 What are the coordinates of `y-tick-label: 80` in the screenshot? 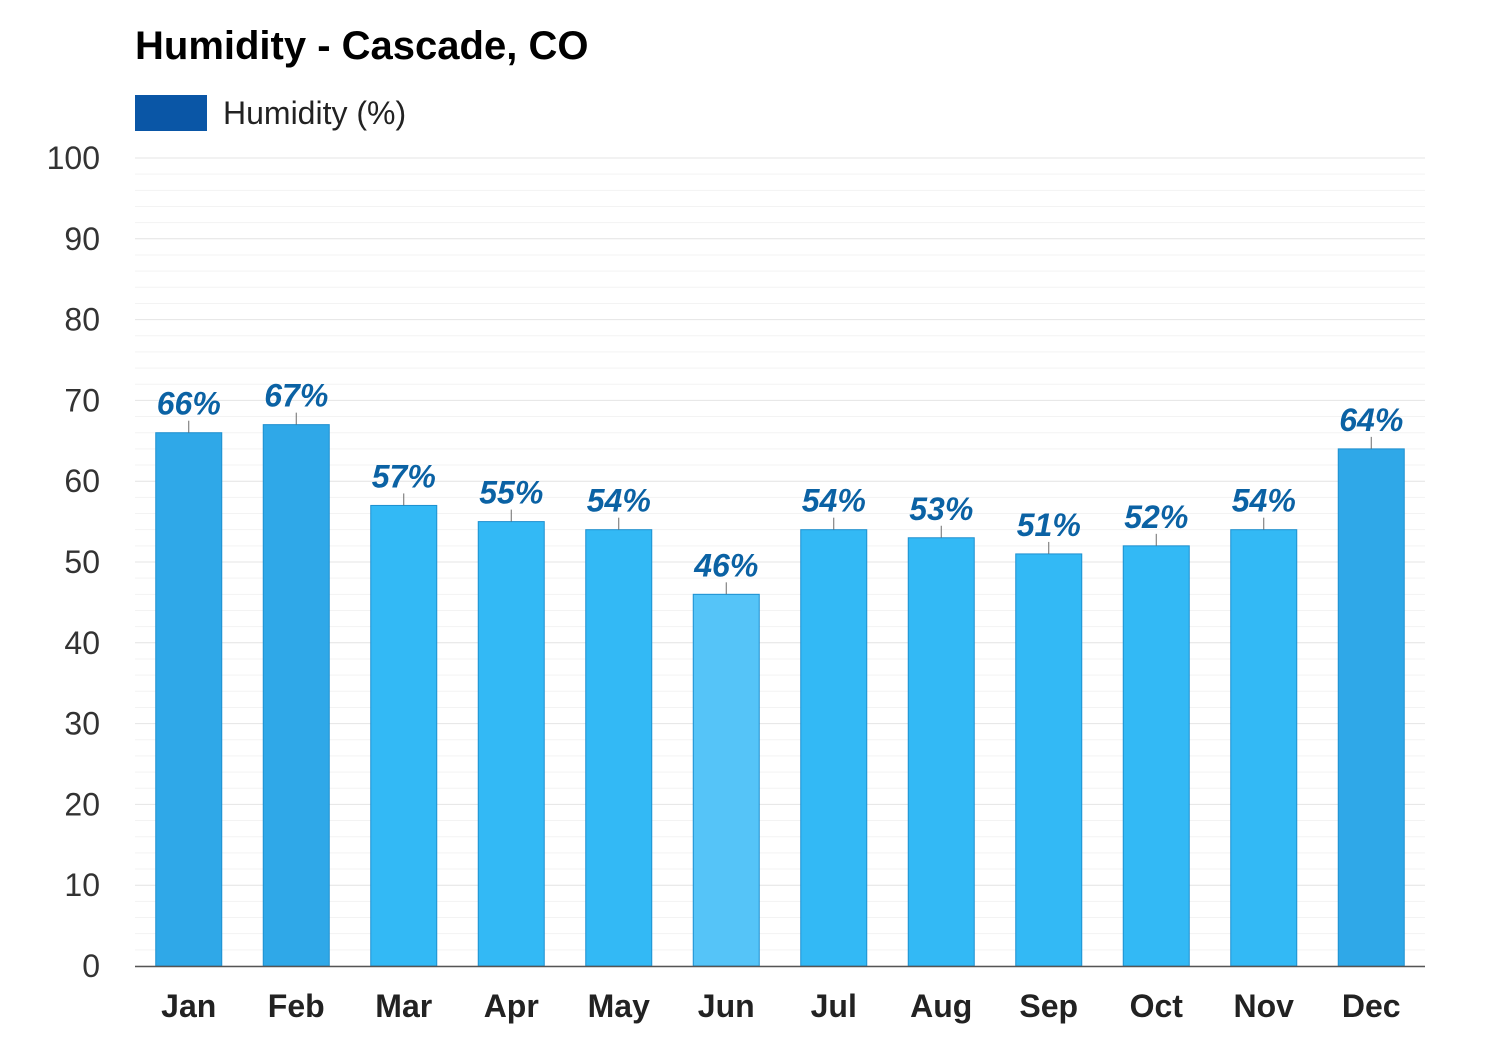 It's located at (82, 320).